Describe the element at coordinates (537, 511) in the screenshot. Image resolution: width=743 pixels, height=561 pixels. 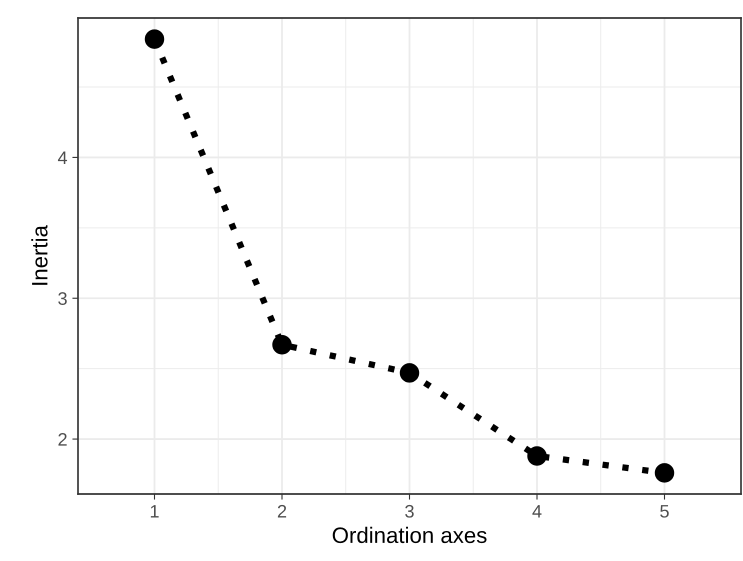
I see `x-tick-label: 4` at that location.